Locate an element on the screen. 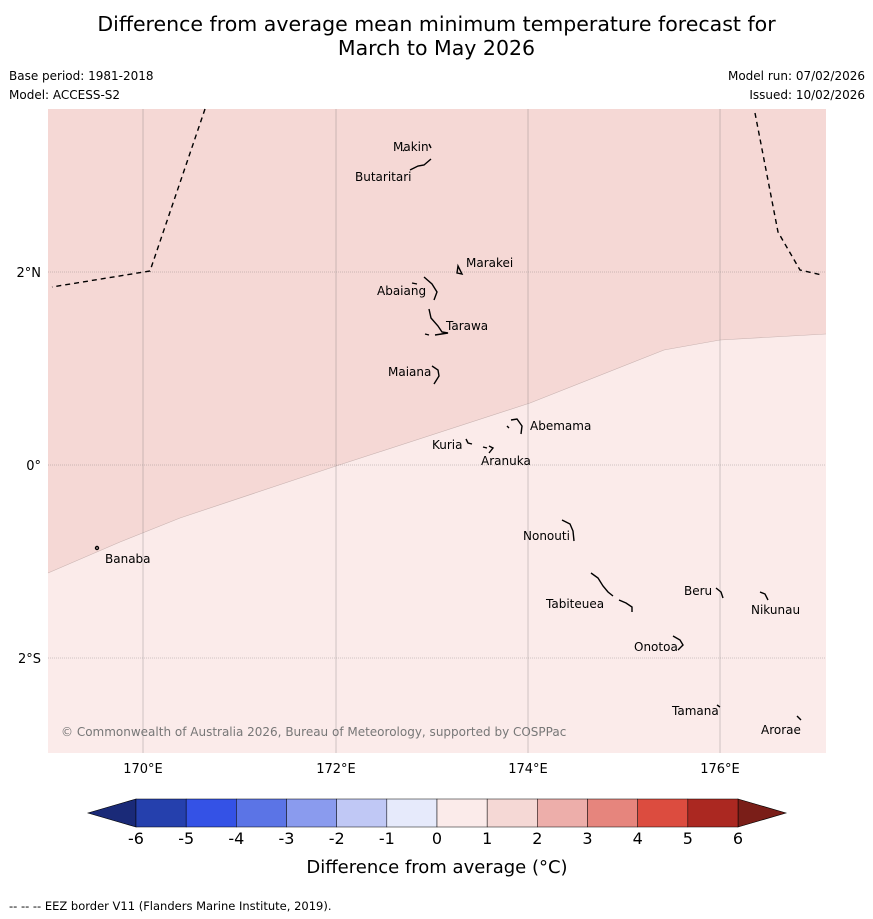  colorbar-bin--2-to--1 is located at coordinates (362, 813).